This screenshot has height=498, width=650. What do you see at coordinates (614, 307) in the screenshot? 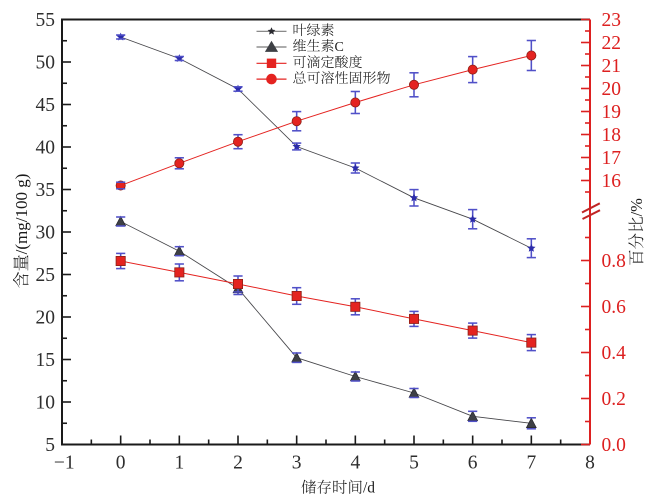
I see `svg-text: 0.6` at bounding box center [614, 307].